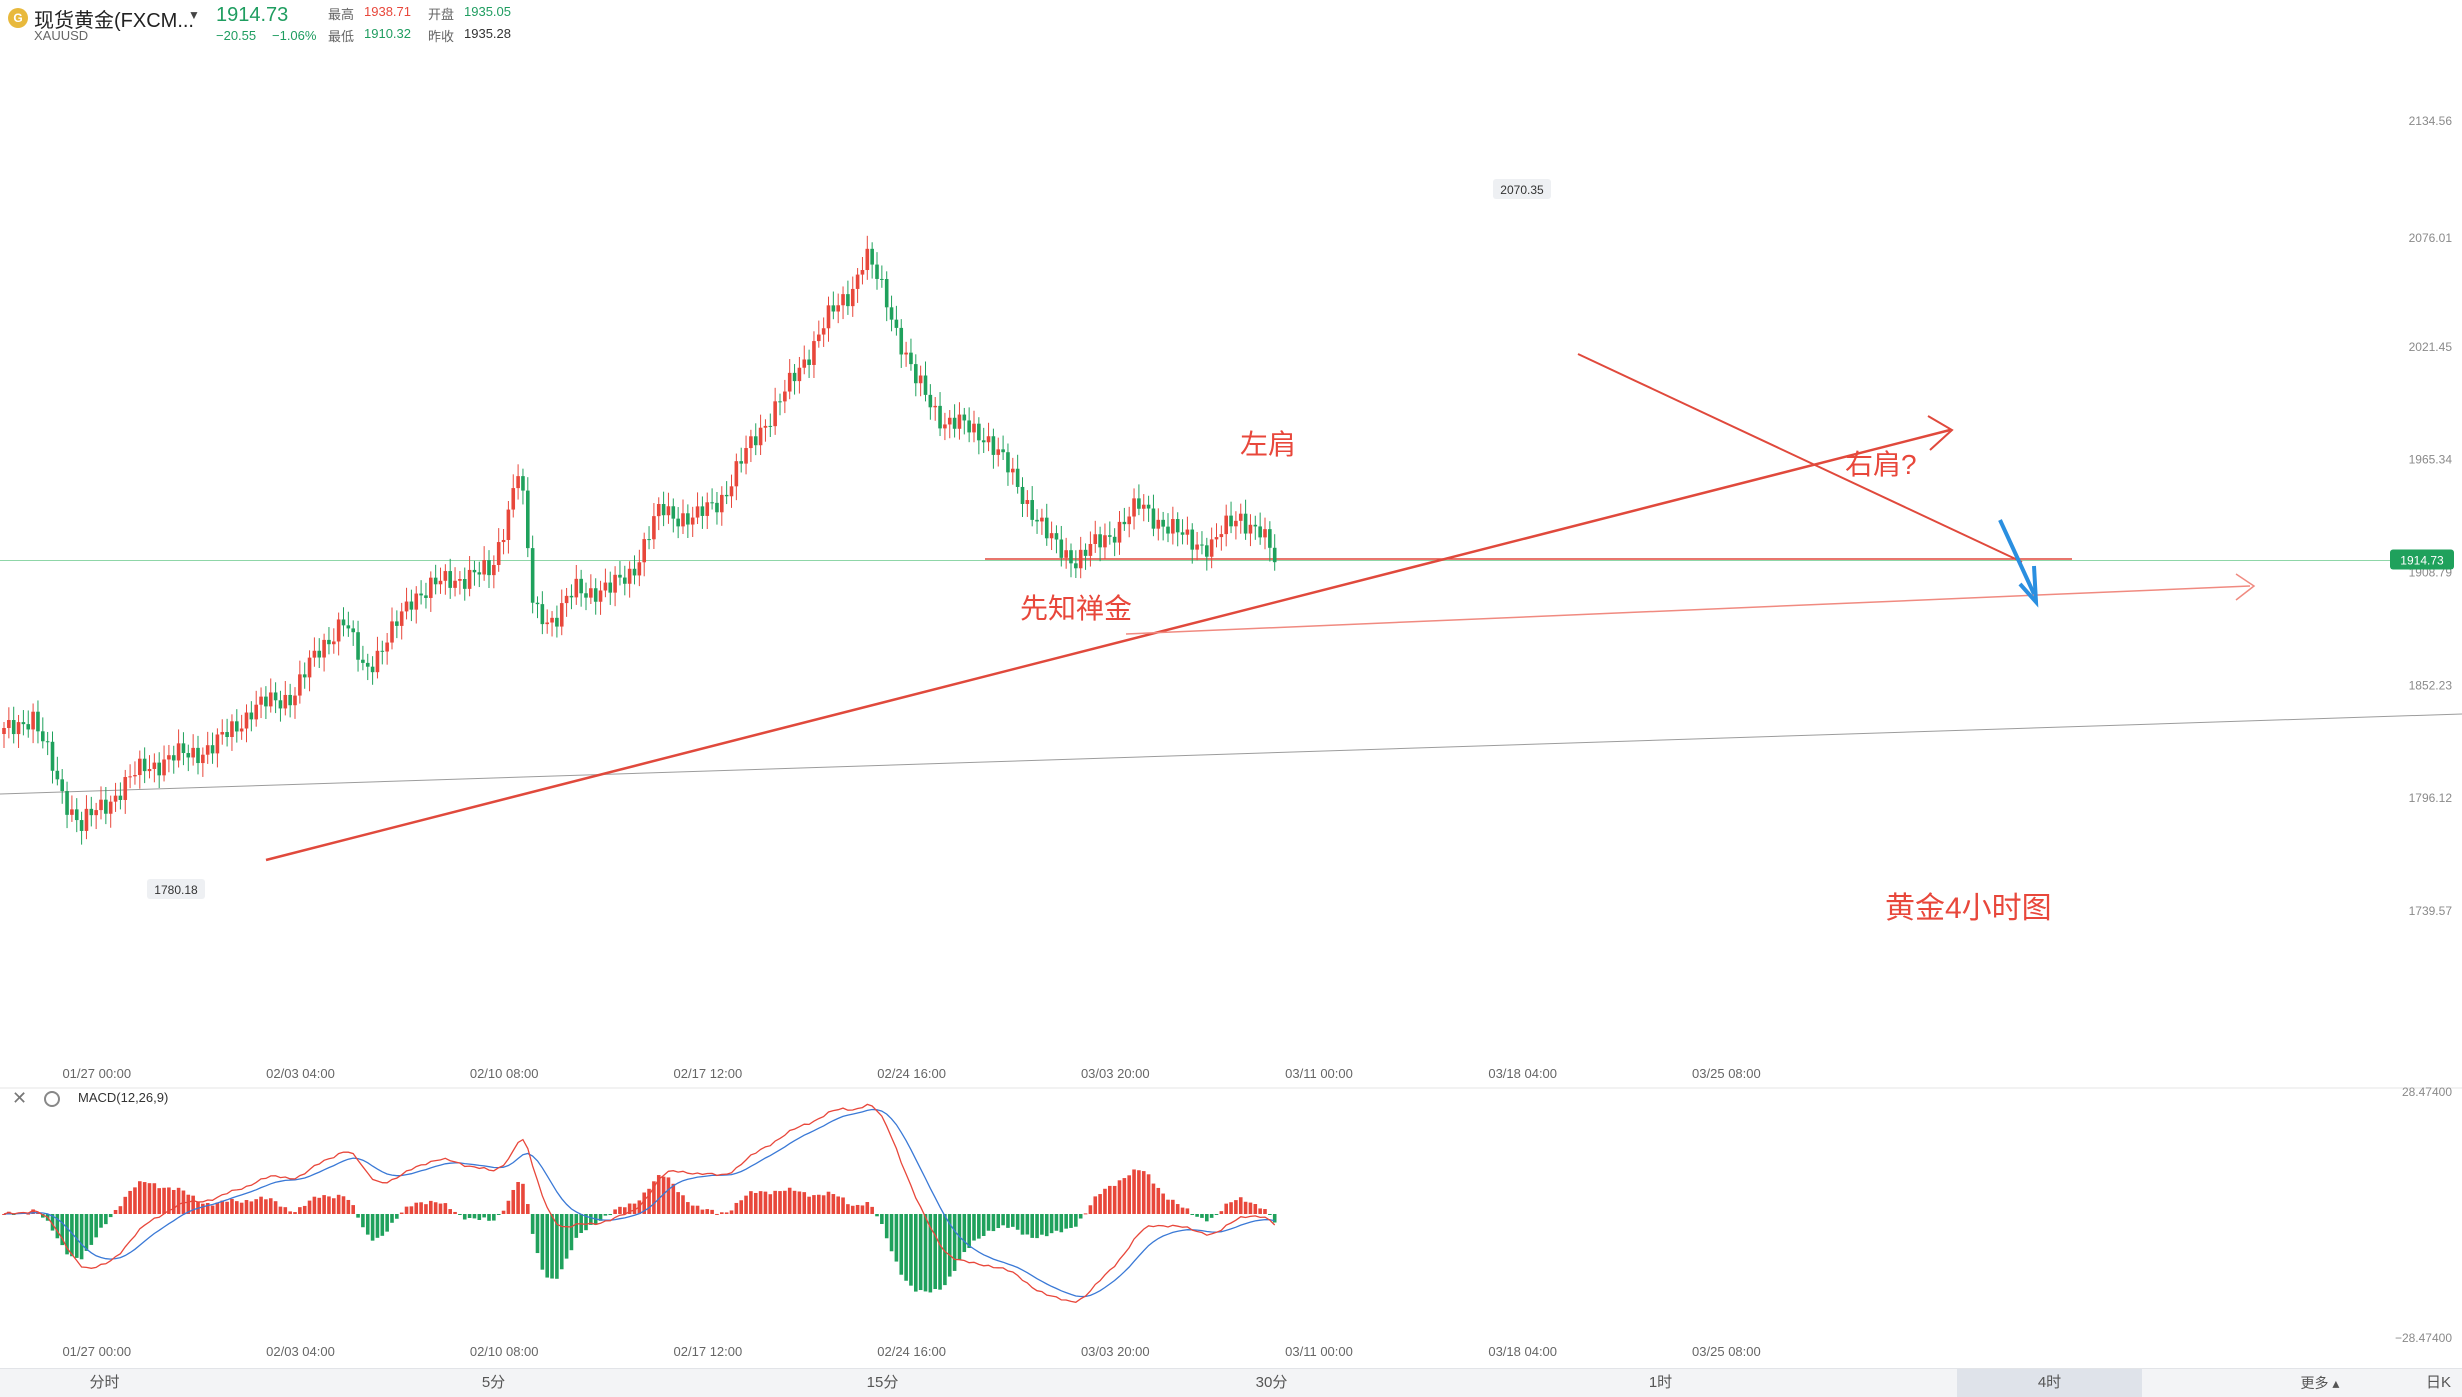  Describe the element at coordinates (194, 15) in the screenshot. I see `chevron-down-icon: ▼` at that location.